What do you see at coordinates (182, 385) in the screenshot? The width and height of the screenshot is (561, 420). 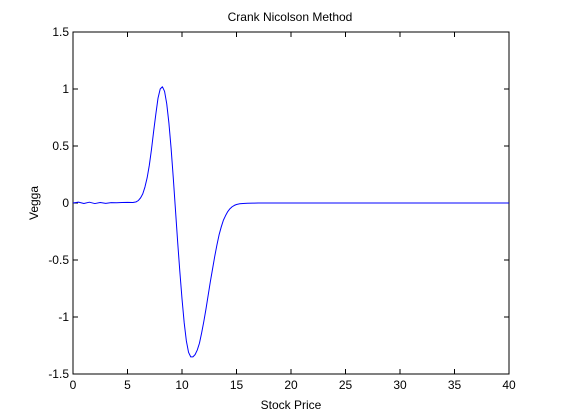 I see `x-tick-label: 10` at bounding box center [182, 385].